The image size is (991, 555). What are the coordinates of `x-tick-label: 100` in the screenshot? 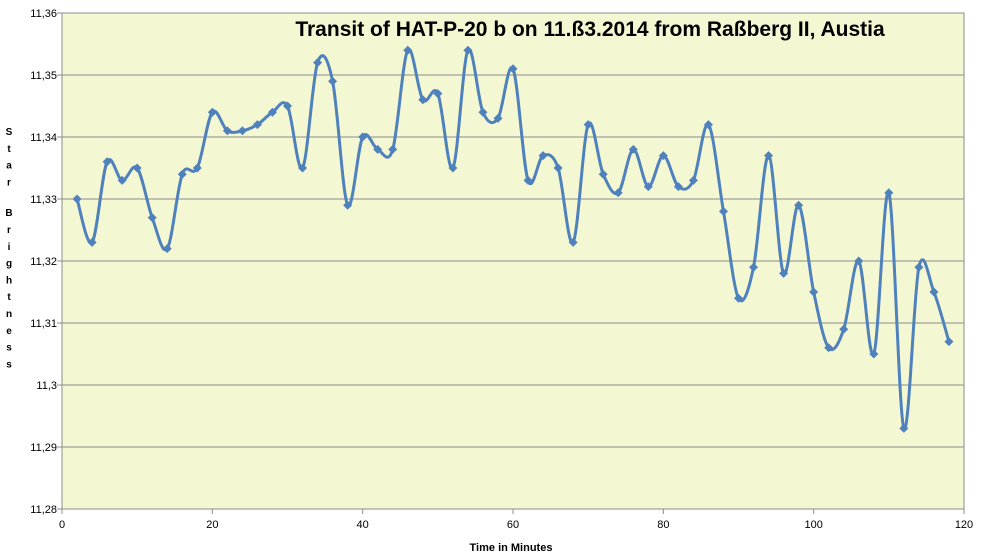 It's located at (813, 525).